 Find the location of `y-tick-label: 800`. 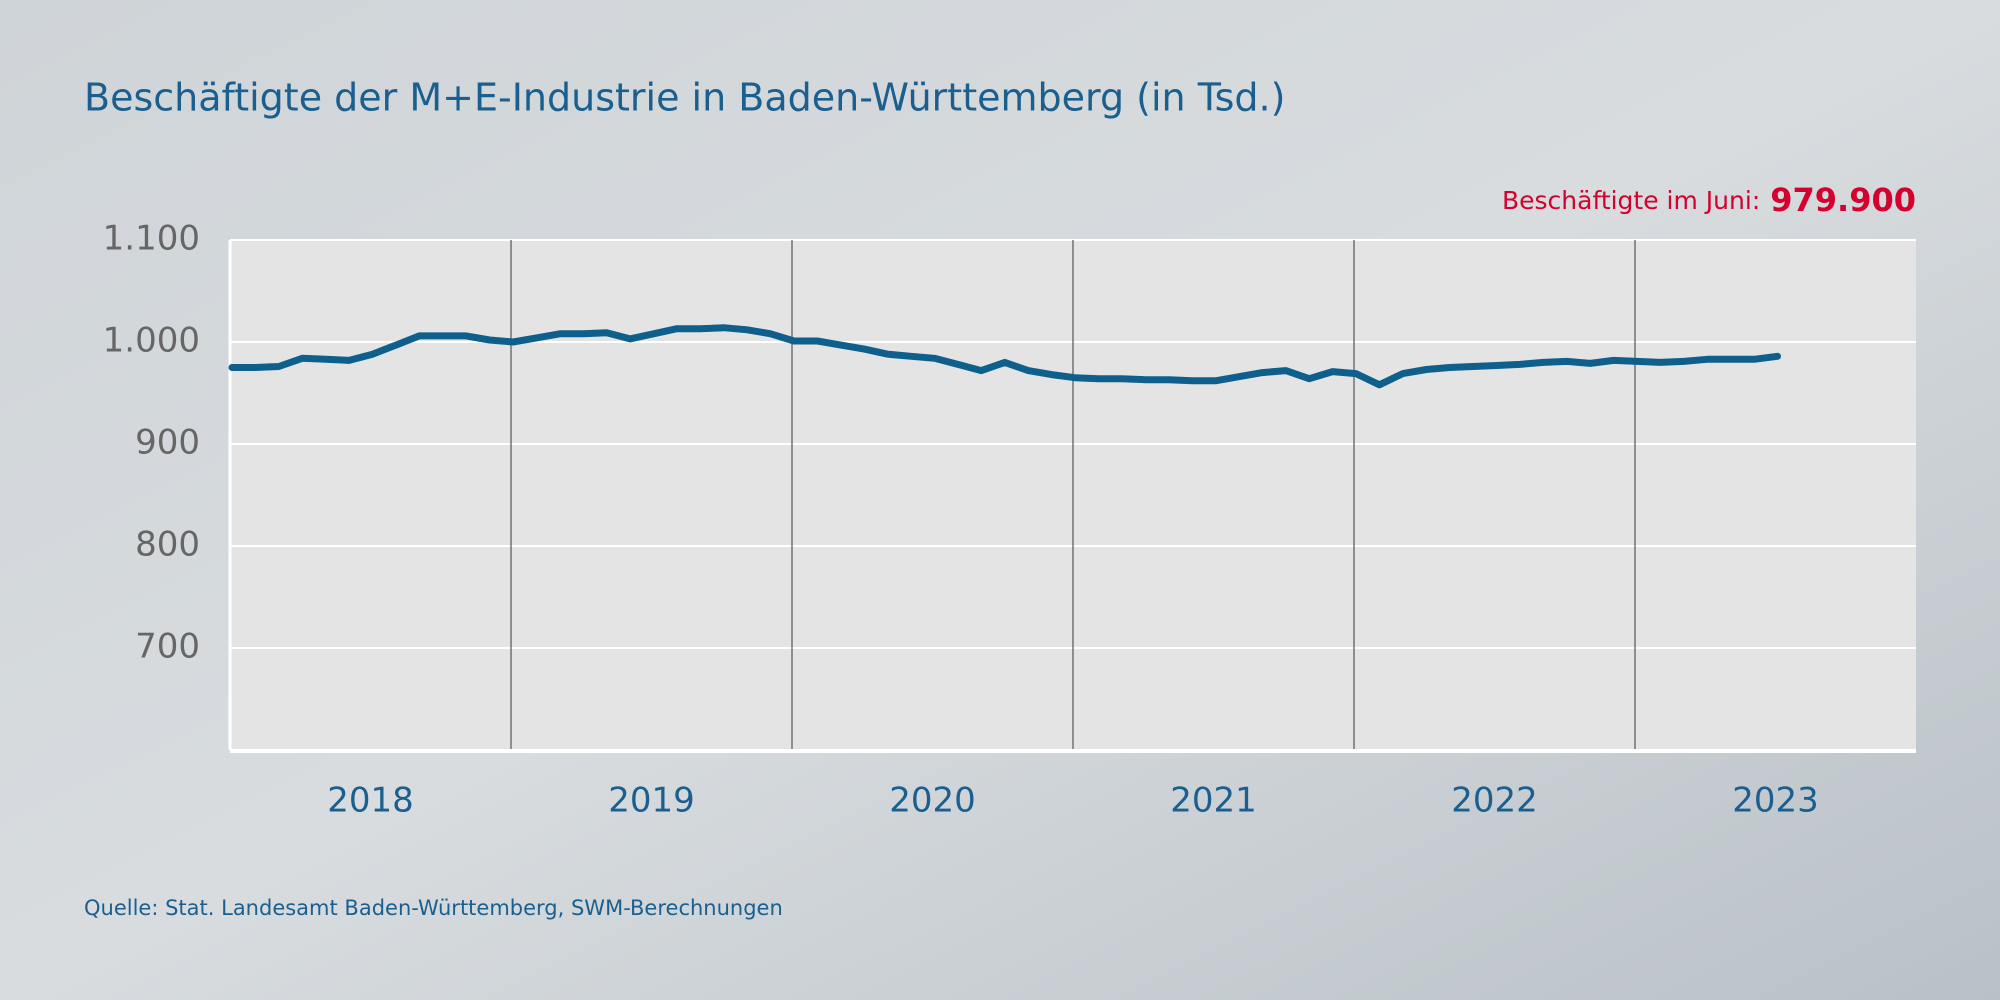

y-tick-label: 800 is located at coordinates (167, 545).